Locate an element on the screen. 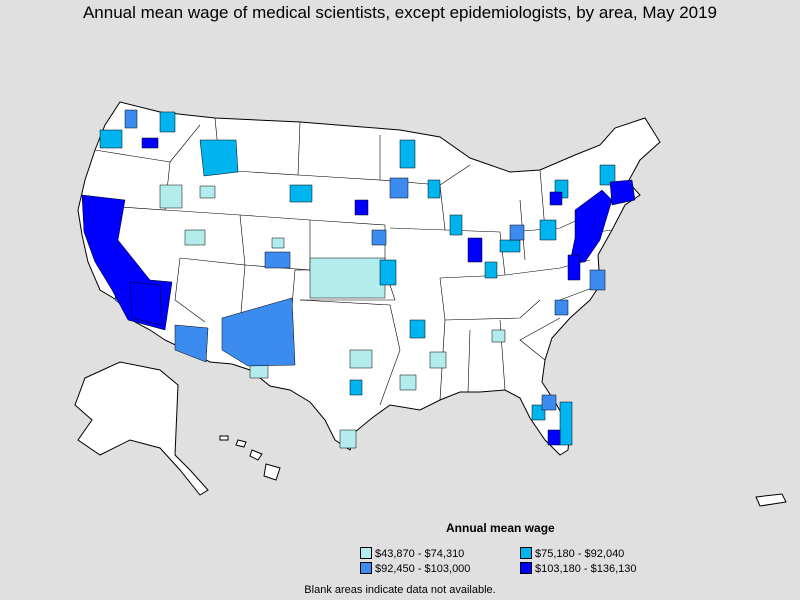 The width and height of the screenshot is (800, 600). alaska is located at coordinates (141, 428).